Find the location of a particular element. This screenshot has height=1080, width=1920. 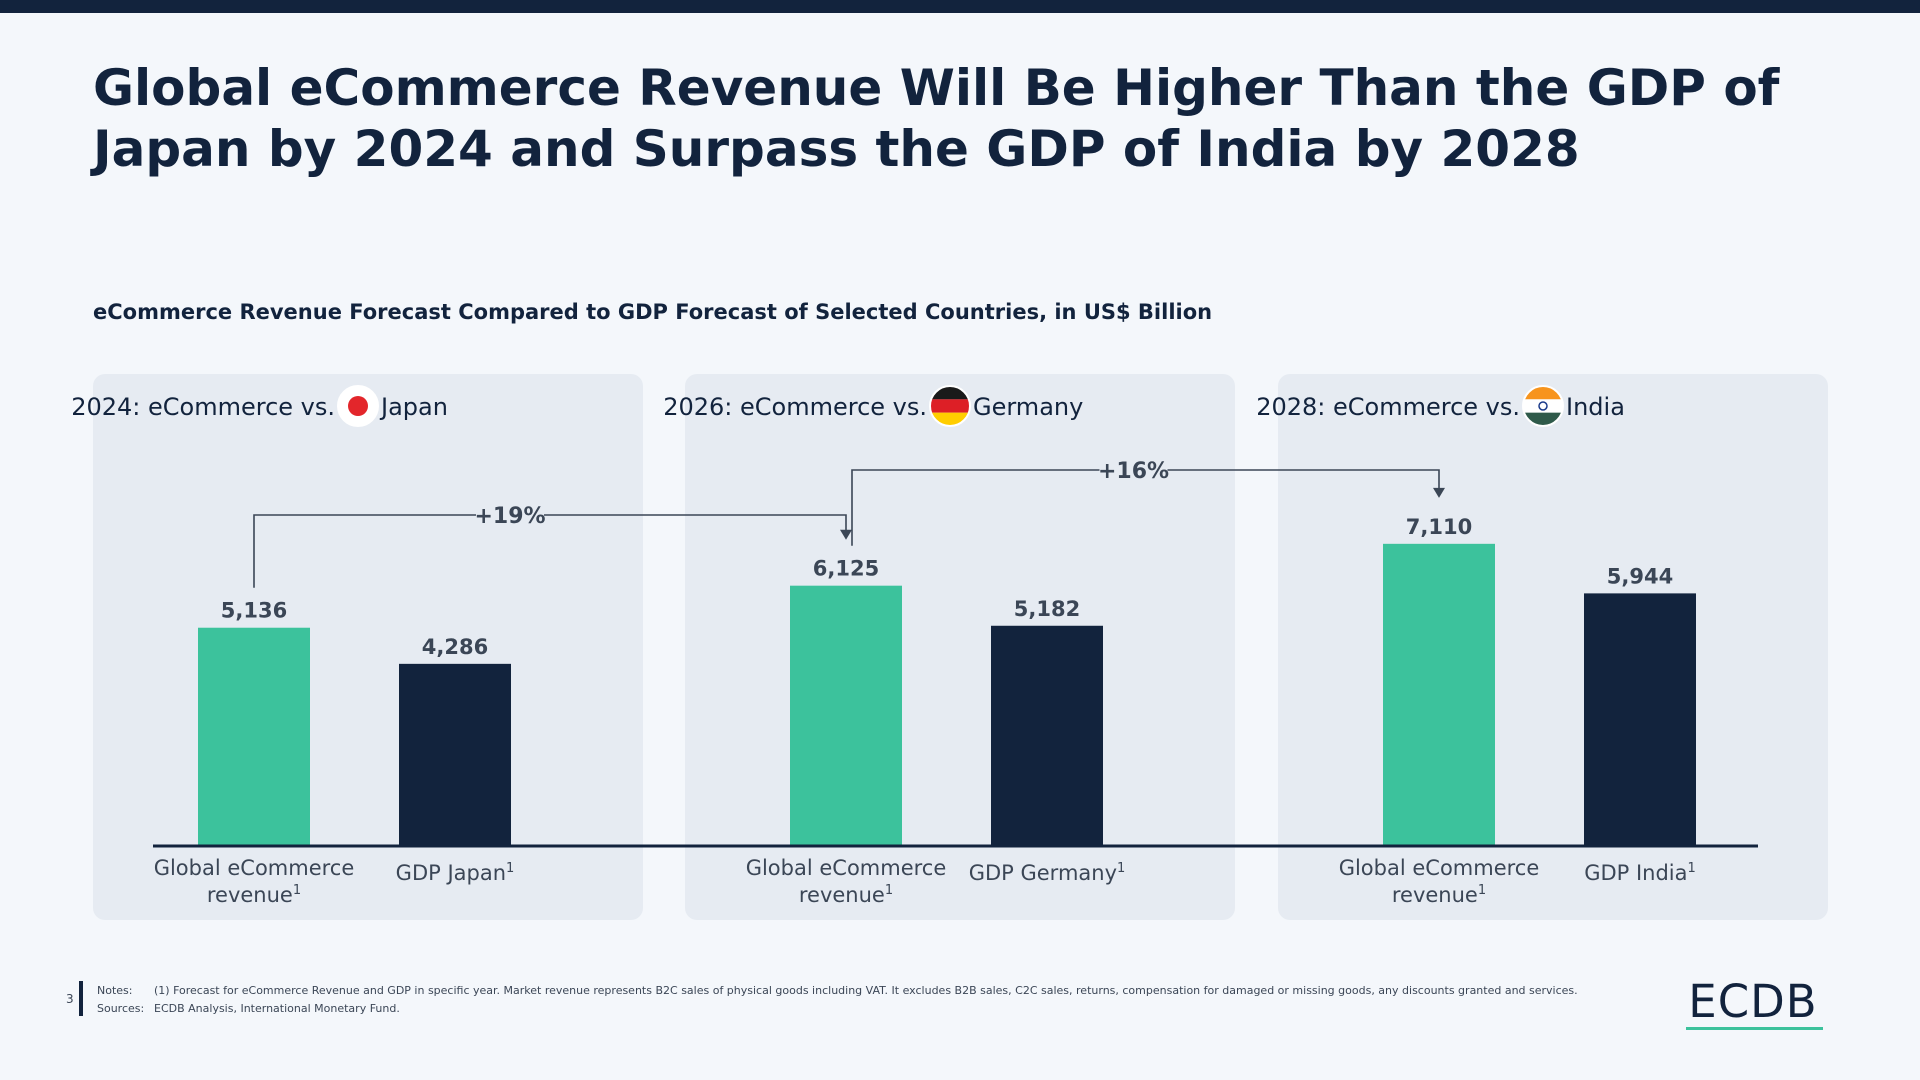

india-flag-icon is located at coordinates (1543, 406).